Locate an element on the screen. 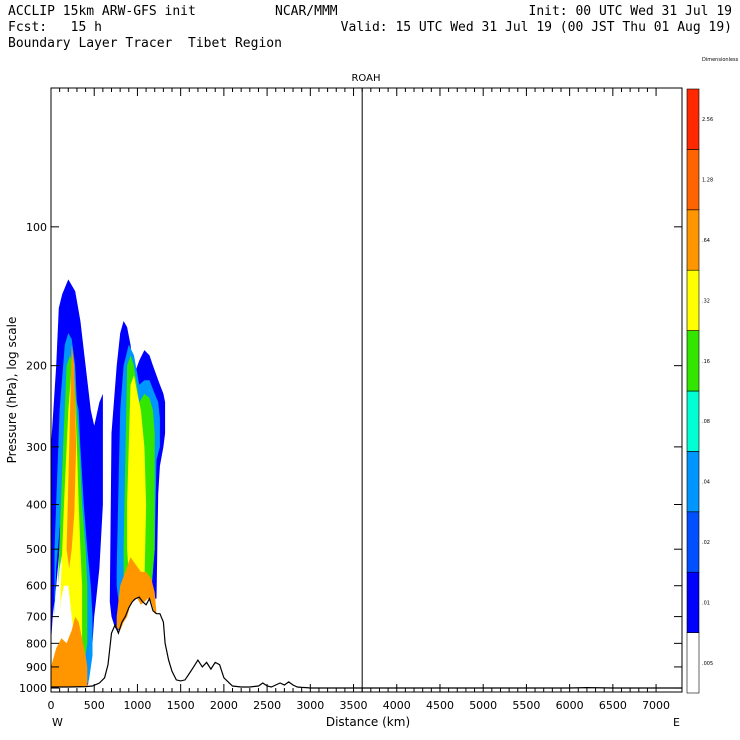  y-tick-label: 800 is located at coordinates (36, 643).